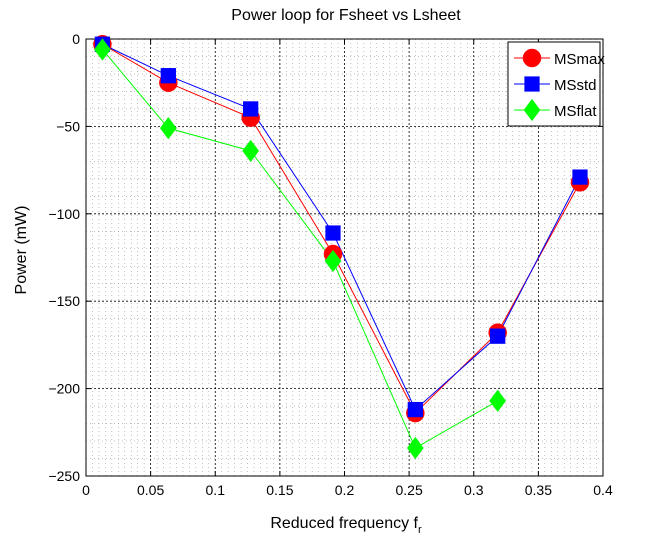 This screenshot has width=660, height=540. What do you see at coordinates (64, 389) in the screenshot?
I see `y-tick-label: −200` at bounding box center [64, 389].